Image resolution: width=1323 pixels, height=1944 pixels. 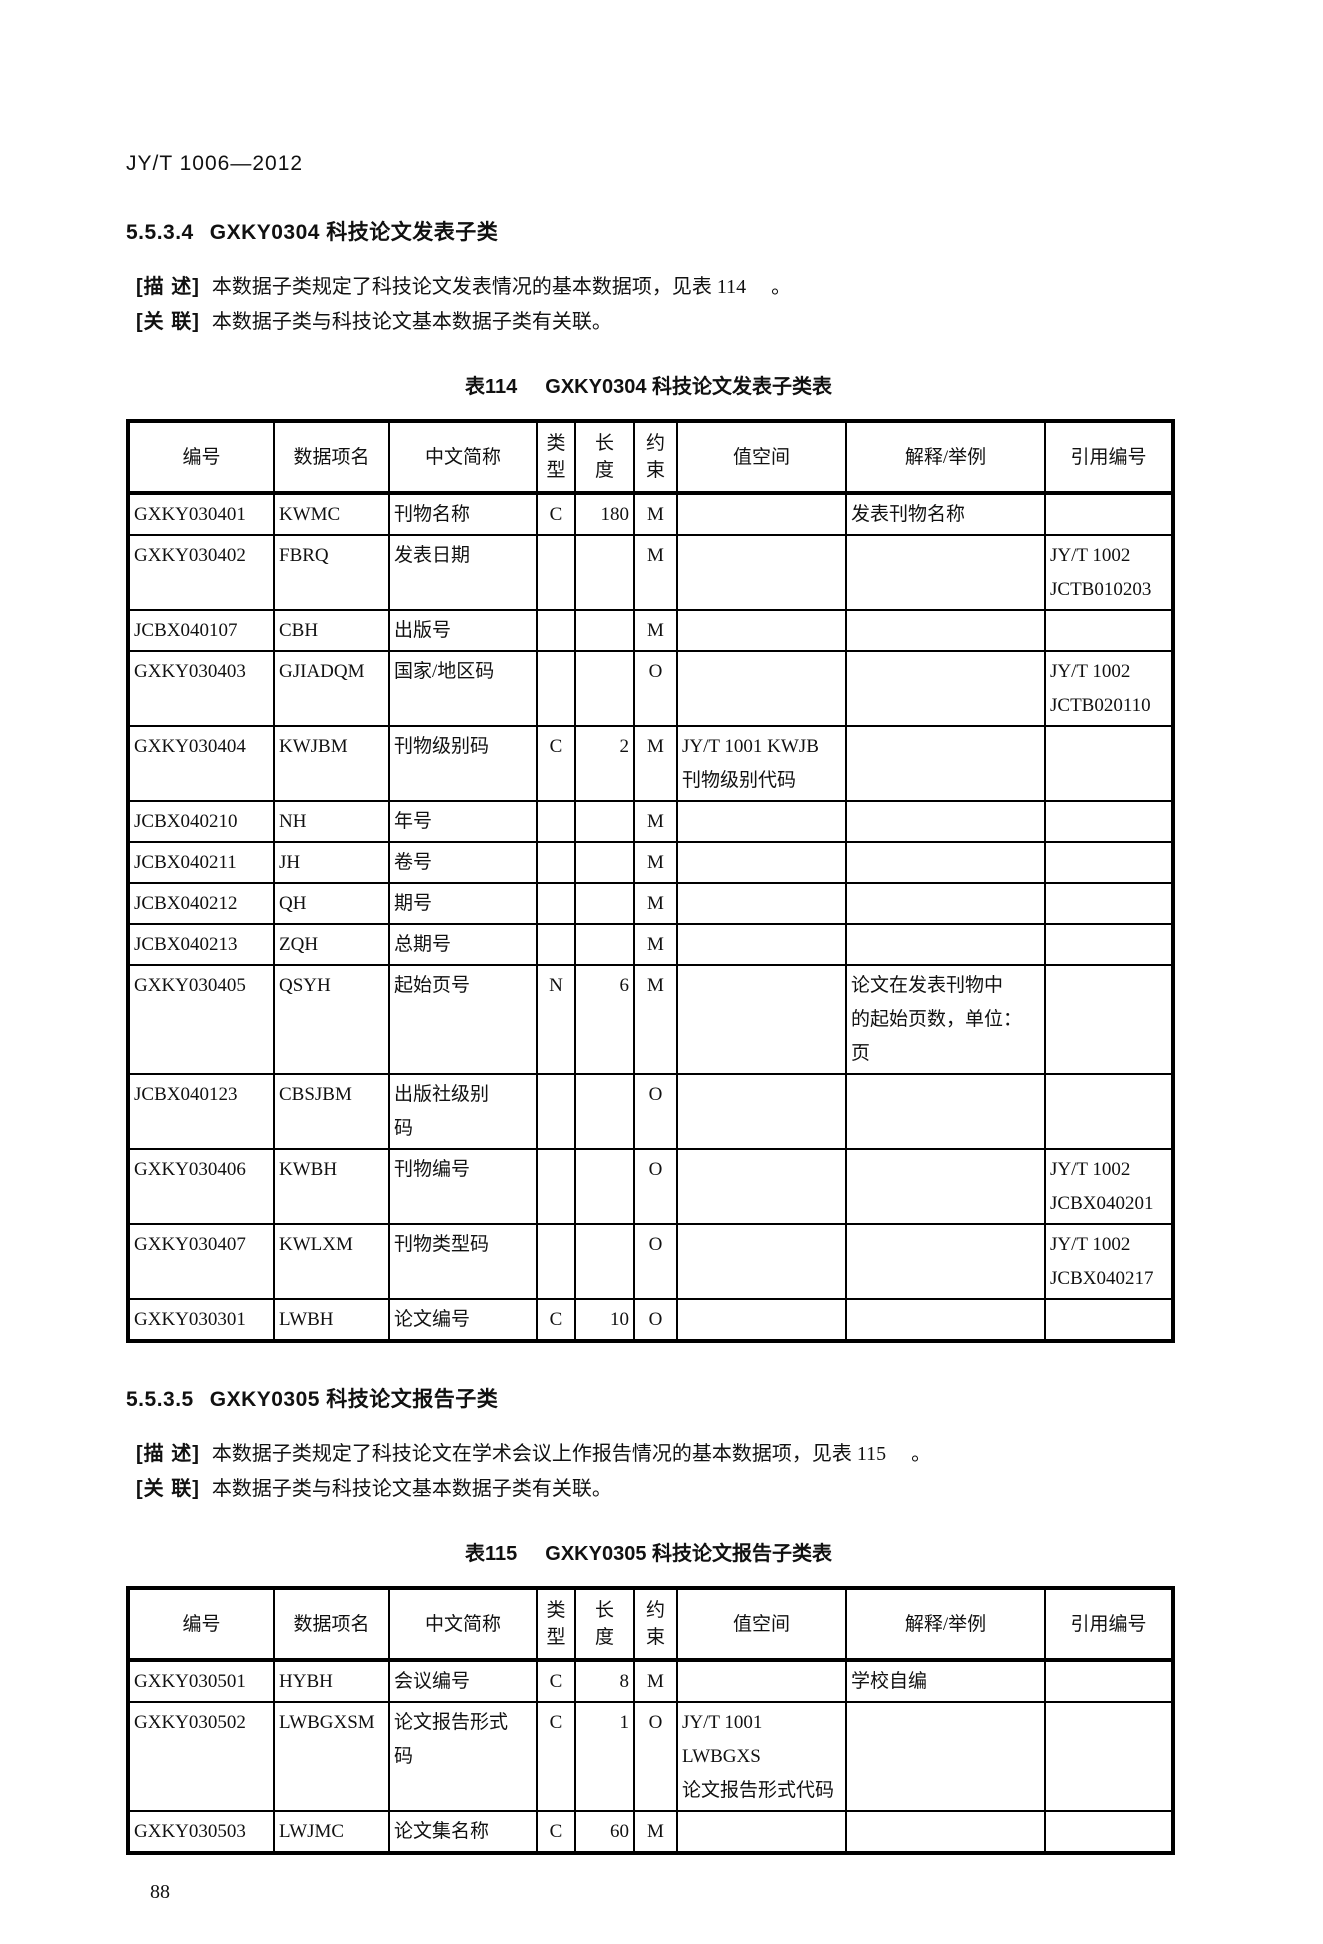 What do you see at coordinates (648, 384) in the screenshot?
I see `table-caption: 表114 GXKY0304 科技论文发表子类表` at bounding box center [648, 384].